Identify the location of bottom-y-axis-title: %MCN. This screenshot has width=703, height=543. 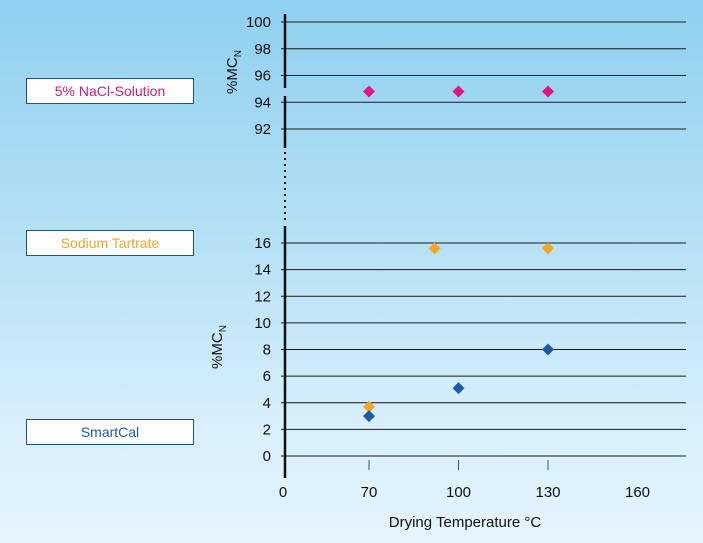
(219, 347).